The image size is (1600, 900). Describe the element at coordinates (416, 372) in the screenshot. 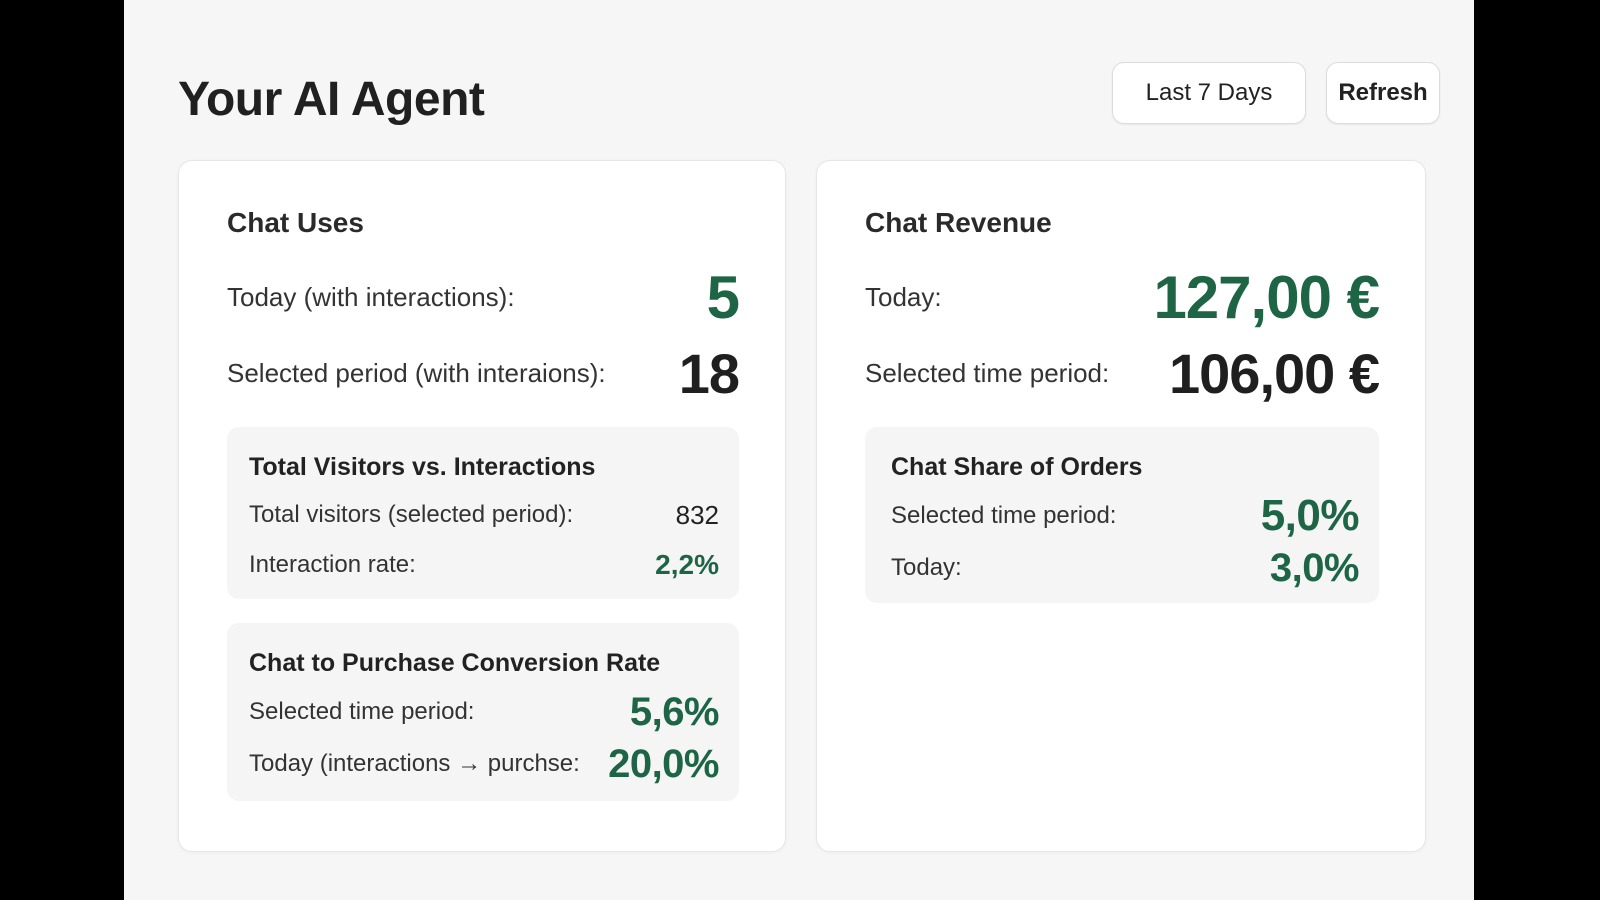

I see `uses-period-label: Selected period (with interaions):` at that location.